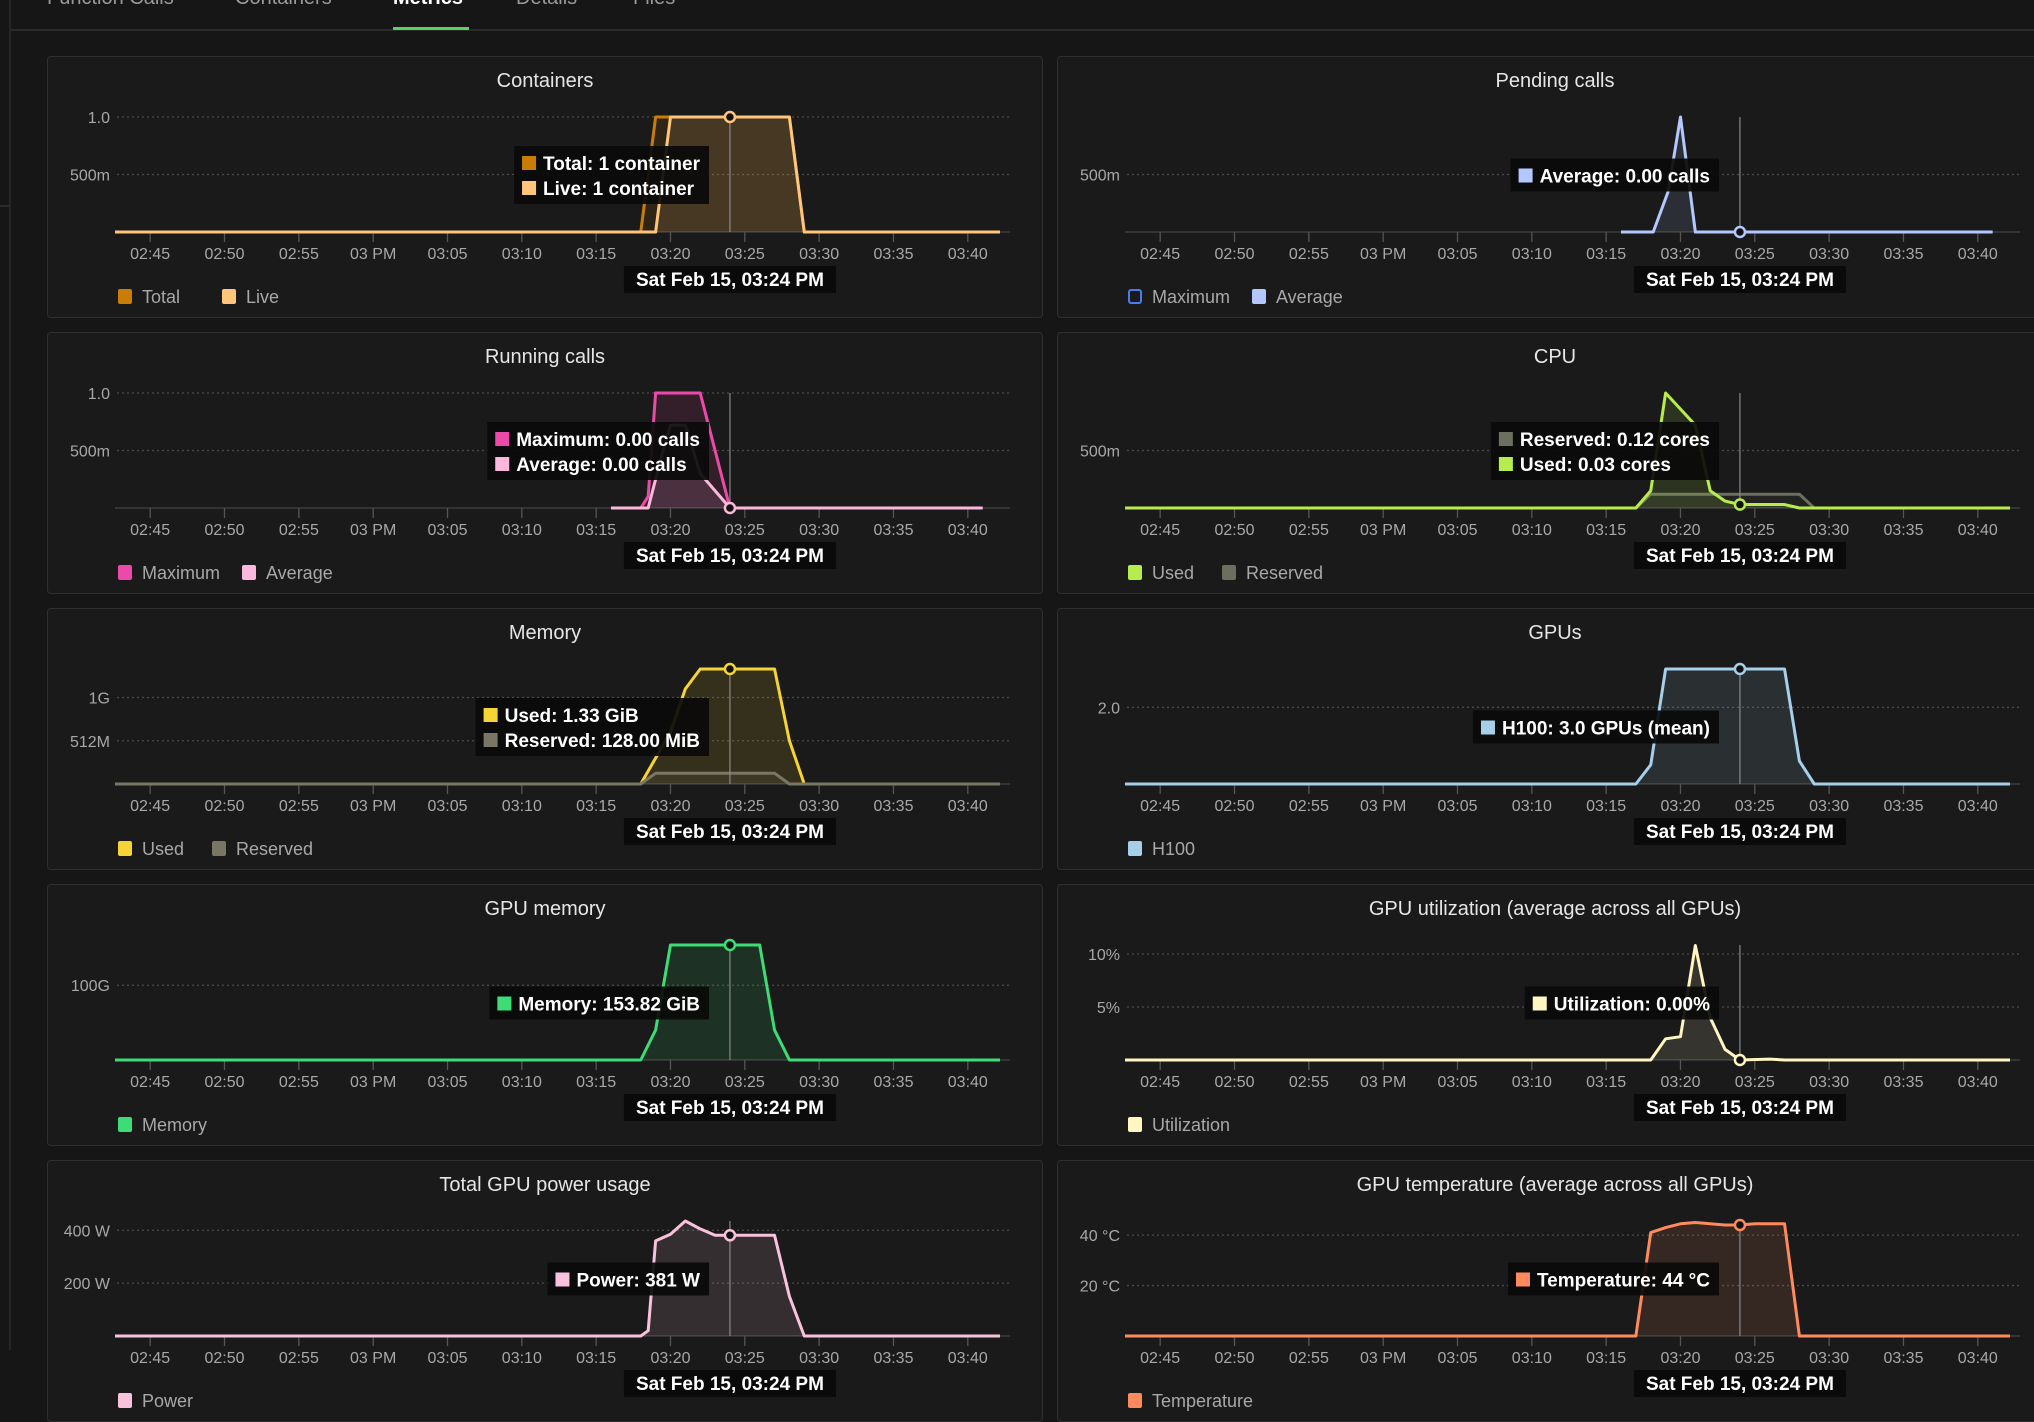  I want to click on hover-tooltip: Temperature: 44 °C, so click(1613, 1279).